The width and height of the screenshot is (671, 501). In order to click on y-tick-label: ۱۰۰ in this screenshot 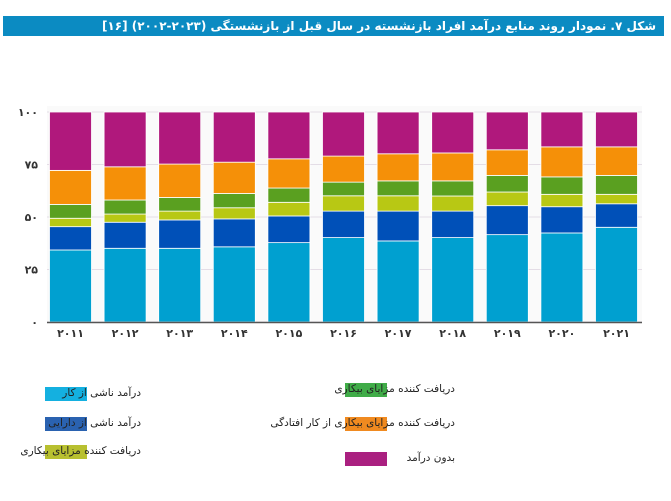, I will do `click(28, 112)`.